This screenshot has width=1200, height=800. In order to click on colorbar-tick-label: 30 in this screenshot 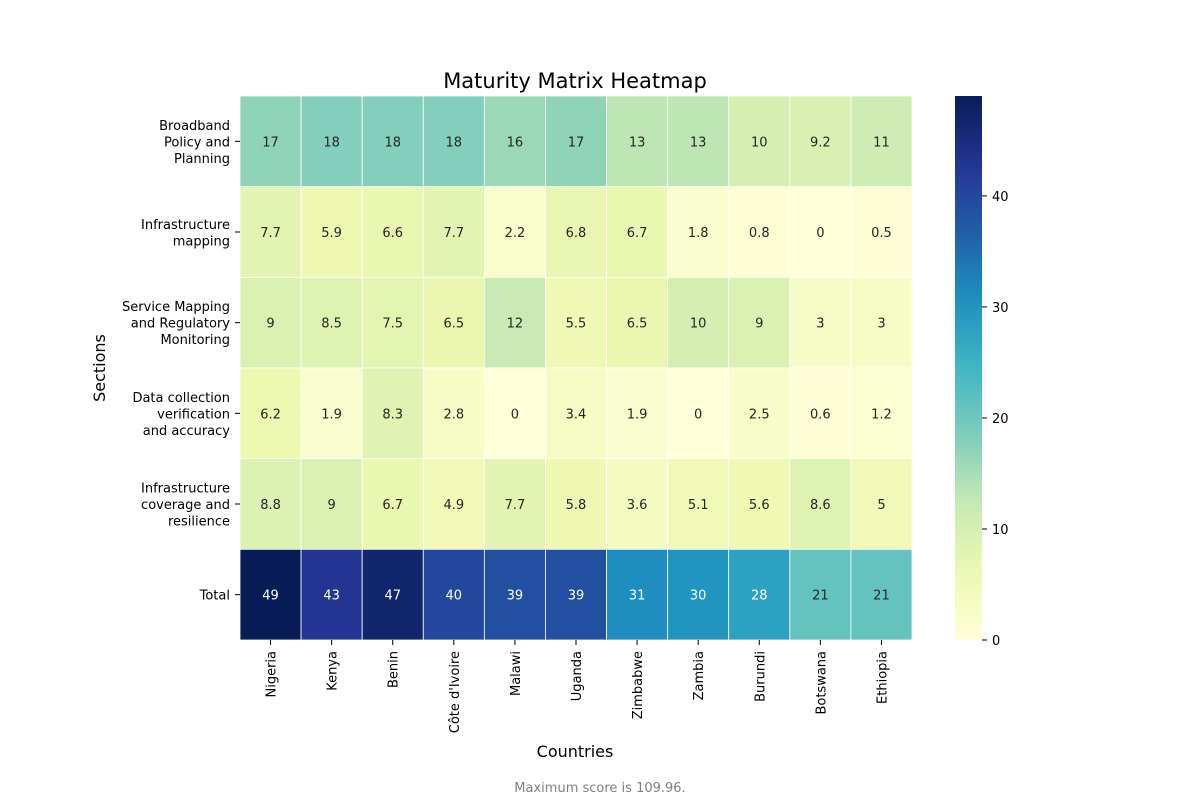, I will do `click(1000, 308)`.